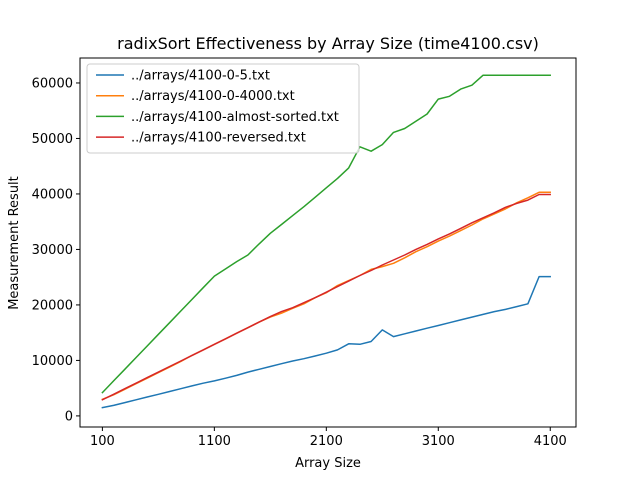 The image size is (640, 480). I want to click on y-tick-label: 0, so click(69, 416).